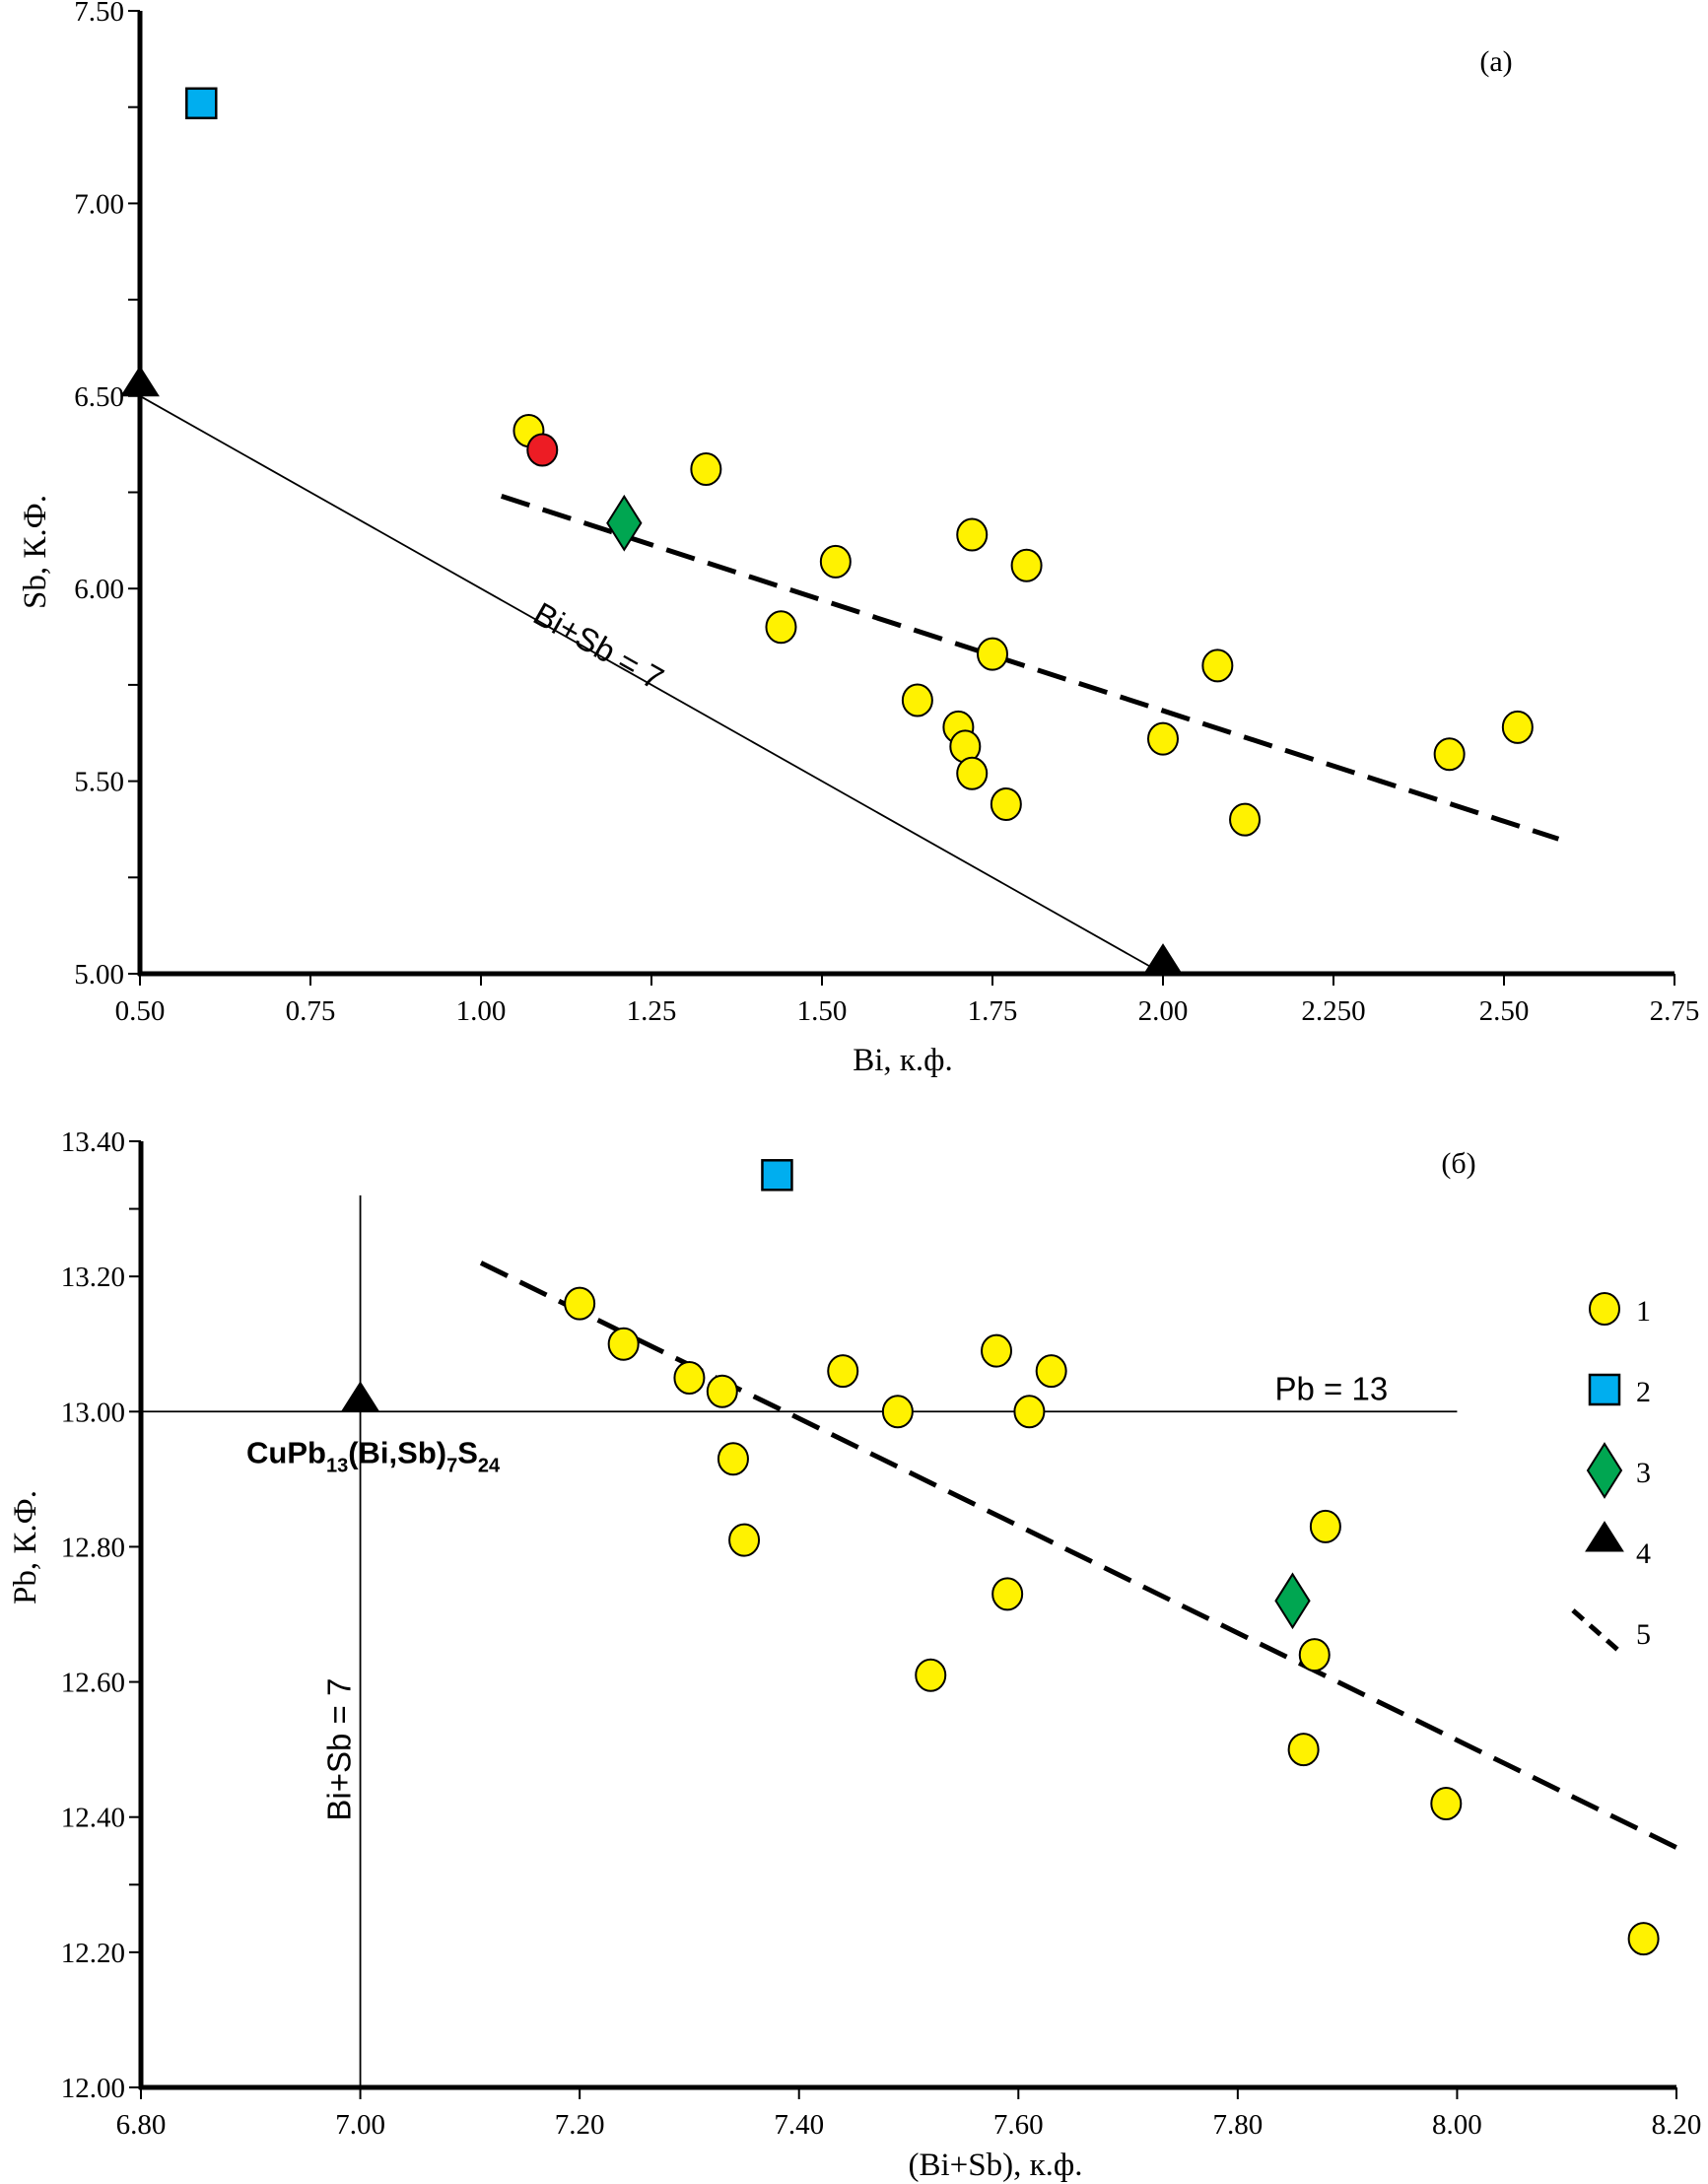 The height and width of the screenshot is (2184, 1708). I want to click on legend-label: 1, so click(1643, 1311).